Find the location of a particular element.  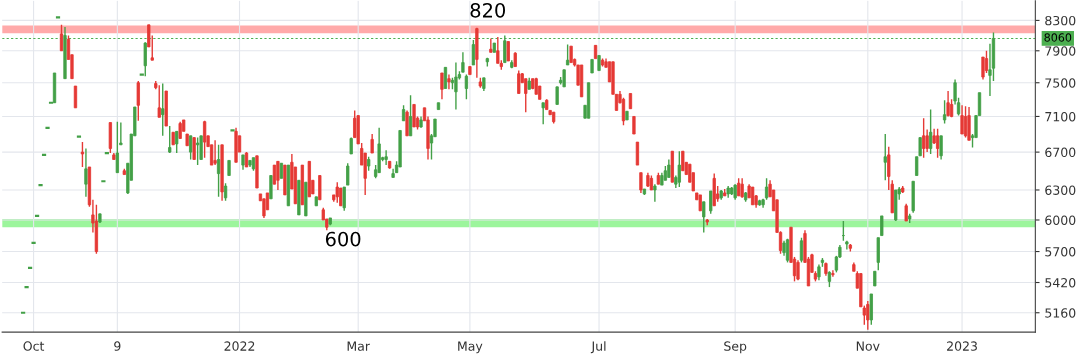

x-tick-label: Sep is located at coordinates (735, 347).